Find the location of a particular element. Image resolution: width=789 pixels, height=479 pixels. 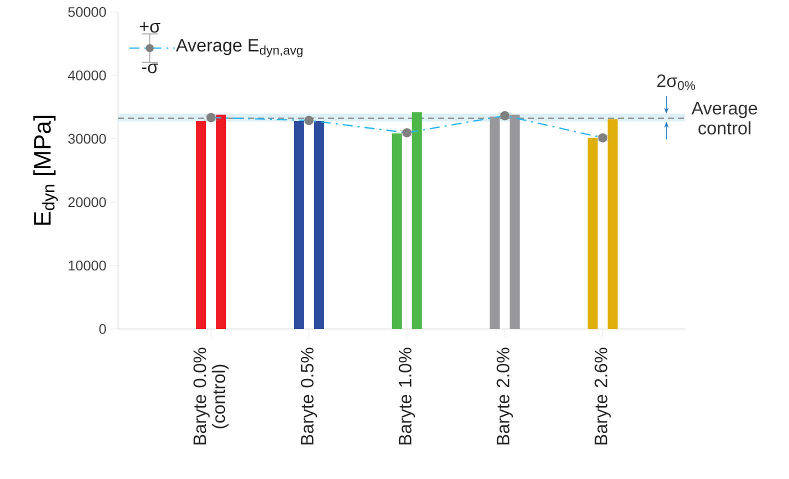

y-tick-label: 40000 is located at coordinates (87, 75).